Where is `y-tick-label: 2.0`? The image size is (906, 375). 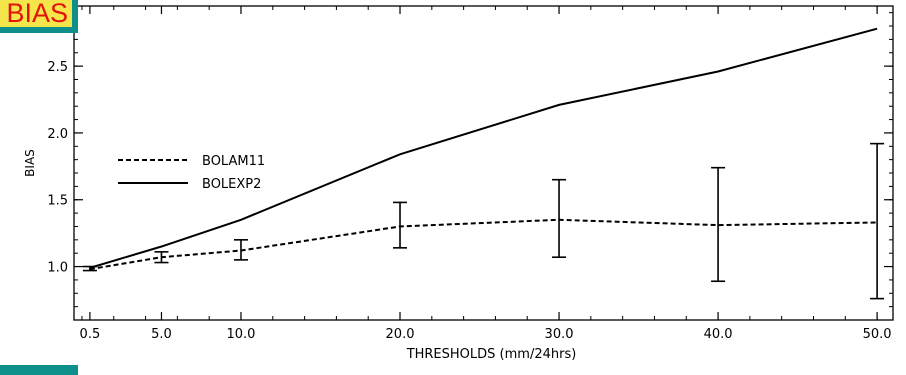 y-tick-label: 2.0 is located at coordinates (57, 134).